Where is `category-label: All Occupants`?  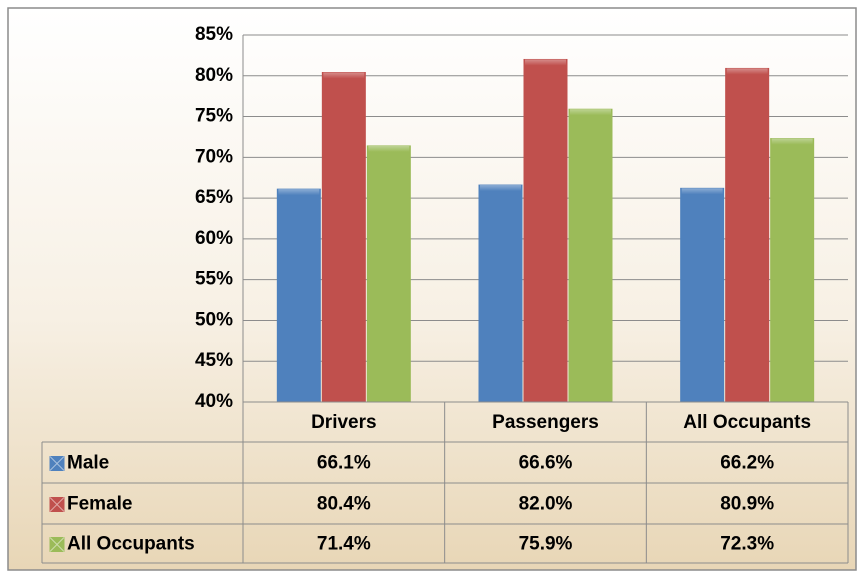 category-label: All Occupants is located at coordinates (747, 422).